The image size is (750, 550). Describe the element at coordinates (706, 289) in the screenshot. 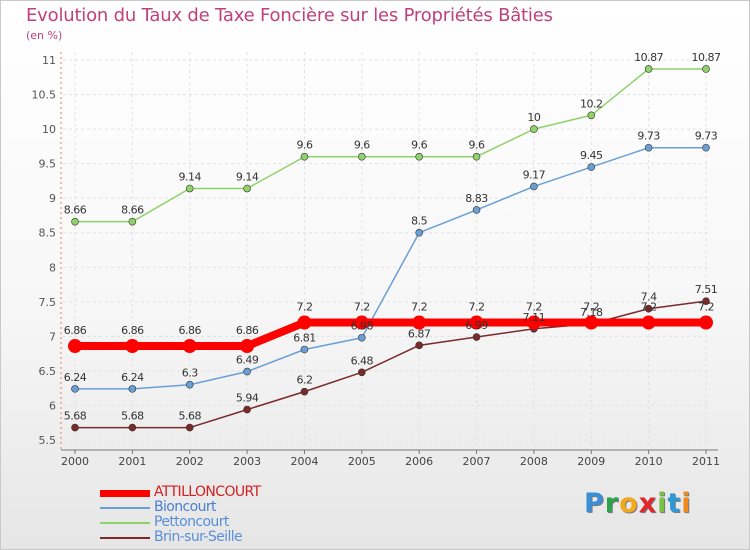

I see `data-label-brin-sur-seille: 7.51` at that location.